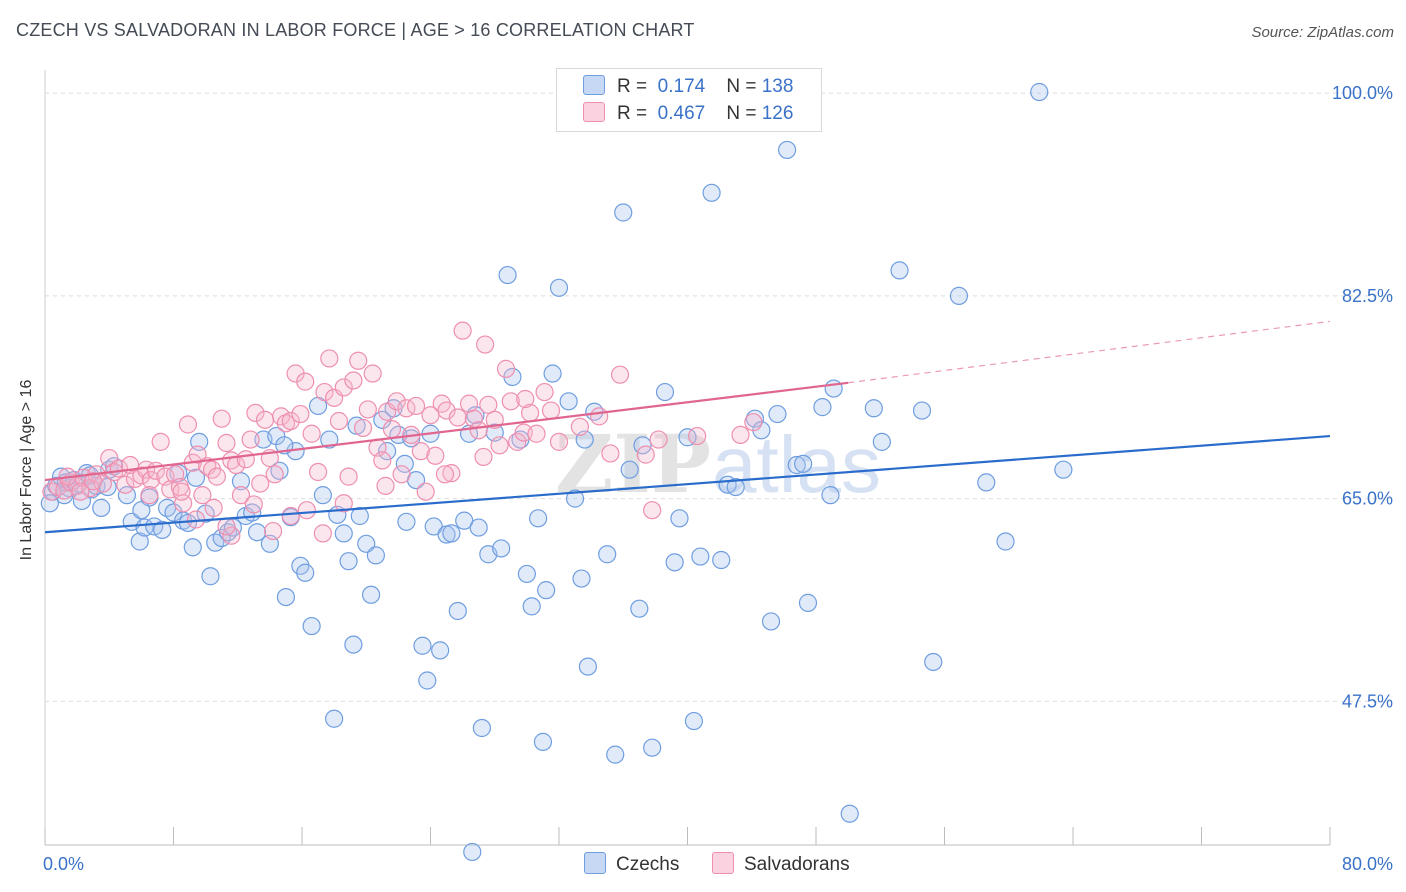 This screenshot has height=892, width=1406. I want to click on legend-label-salvadorans: Salvadorans, so click(797, 864).